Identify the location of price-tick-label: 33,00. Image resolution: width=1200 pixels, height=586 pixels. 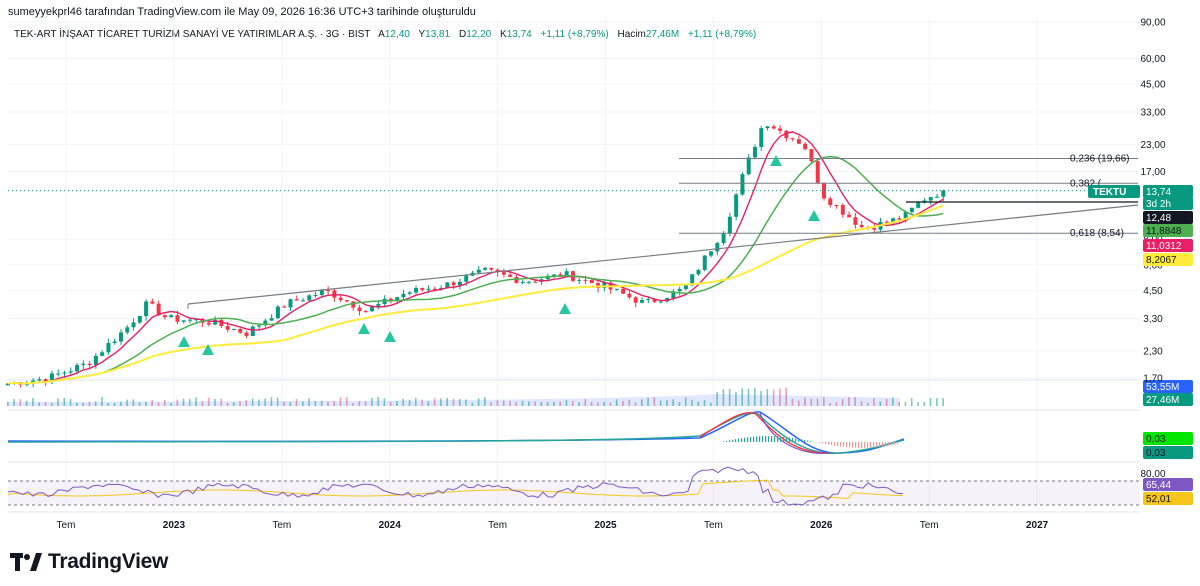
(1152, 112).